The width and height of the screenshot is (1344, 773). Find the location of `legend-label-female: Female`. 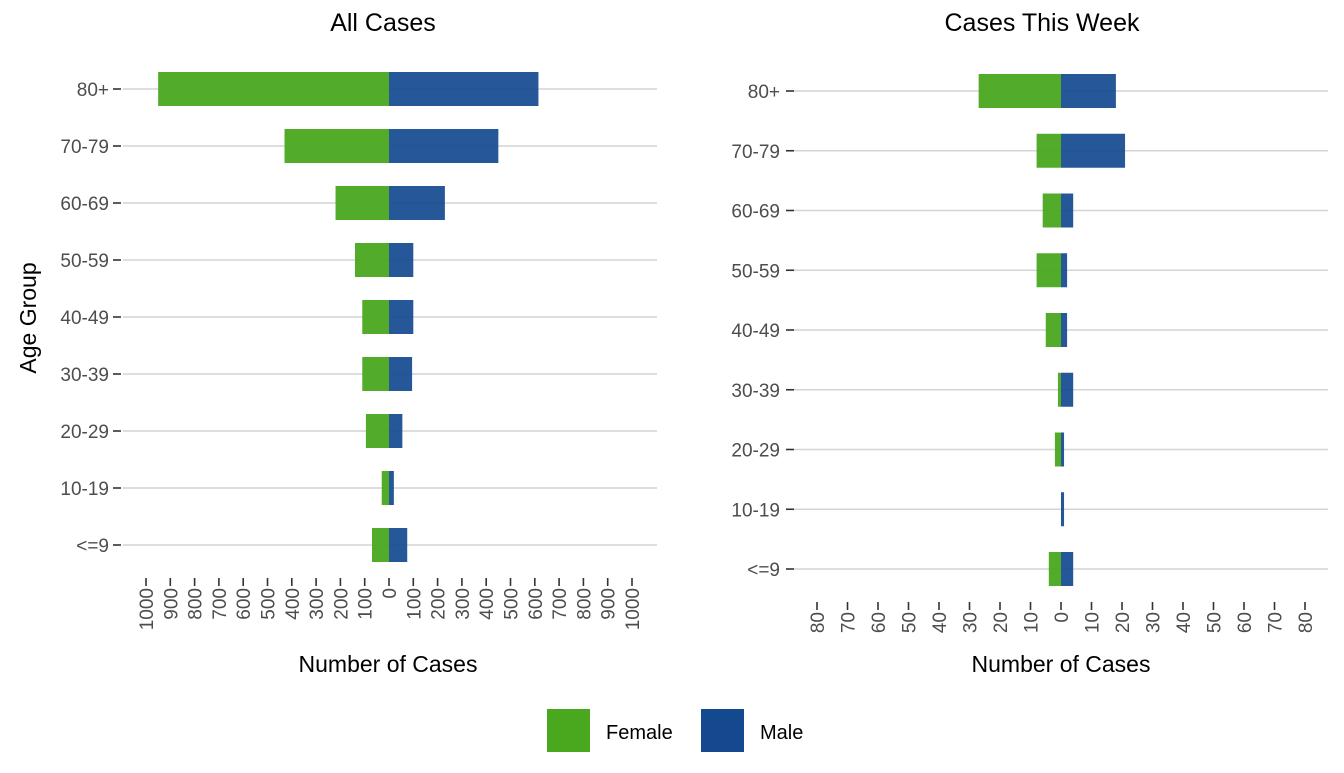

legend-label-female: Female is located at coordinates (639, 733).